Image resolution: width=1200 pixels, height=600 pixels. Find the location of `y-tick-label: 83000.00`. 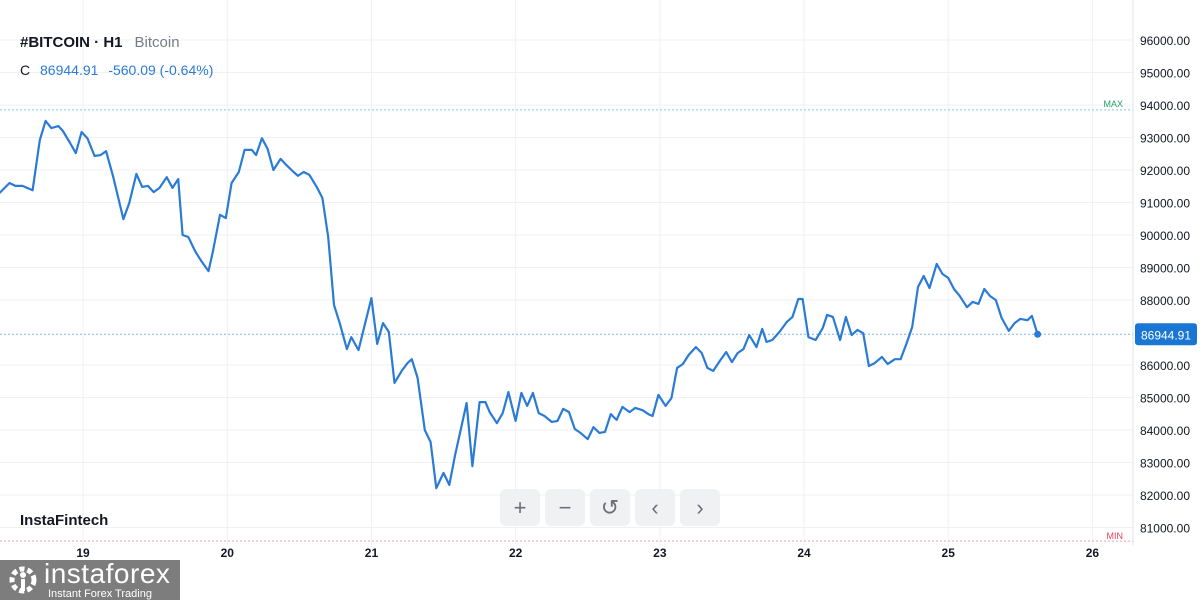

y-tick-label: 83000.00 is located at coordinates (1165, 464).